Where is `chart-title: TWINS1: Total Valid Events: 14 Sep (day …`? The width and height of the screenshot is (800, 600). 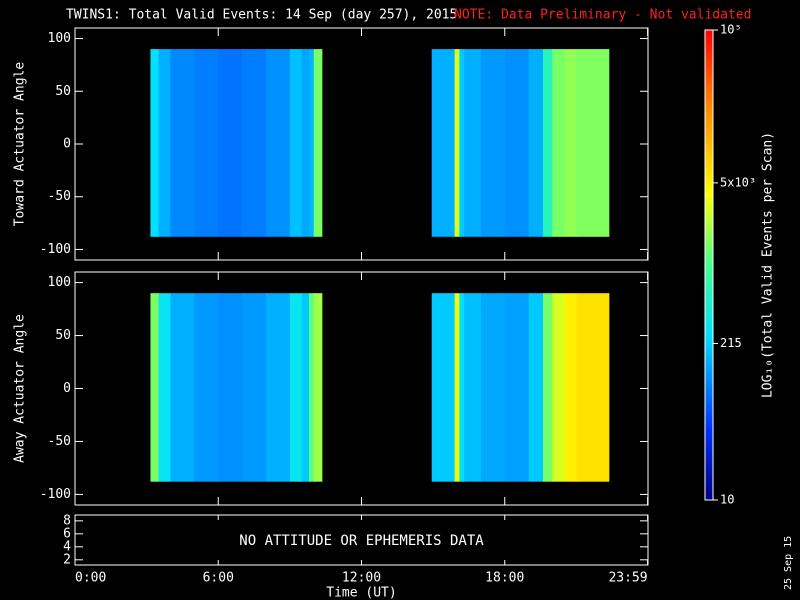 chart-title: TWINS1: Total Valid Events: 14 Sep (day … is located at coordinates (261, 15).